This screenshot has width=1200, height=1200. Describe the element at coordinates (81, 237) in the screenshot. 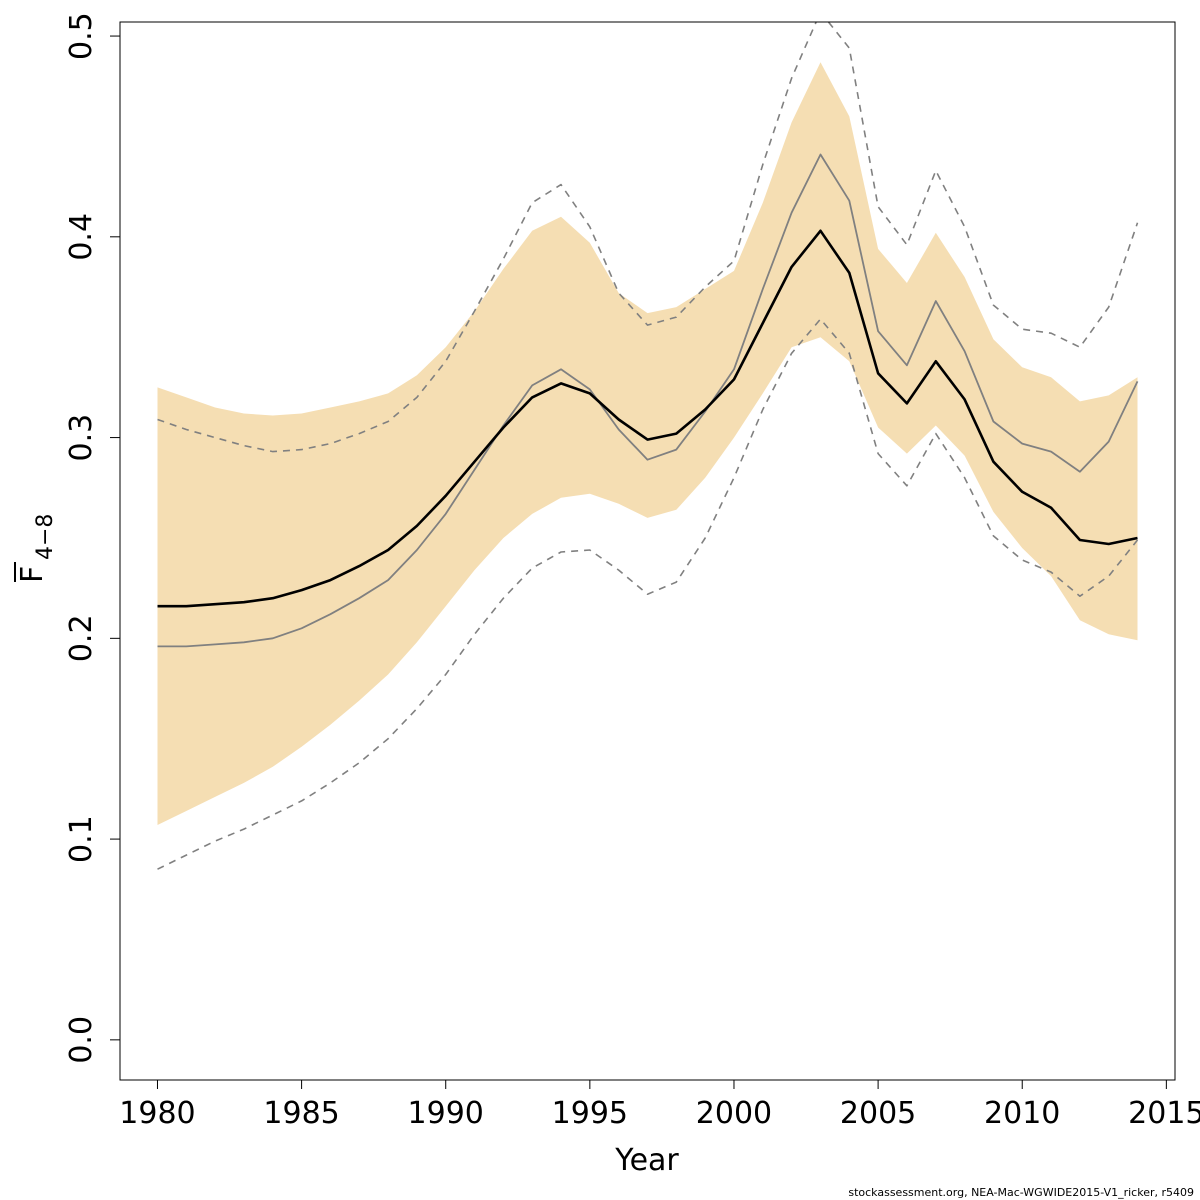

I see `y-tick-label: 0.4` at that location.